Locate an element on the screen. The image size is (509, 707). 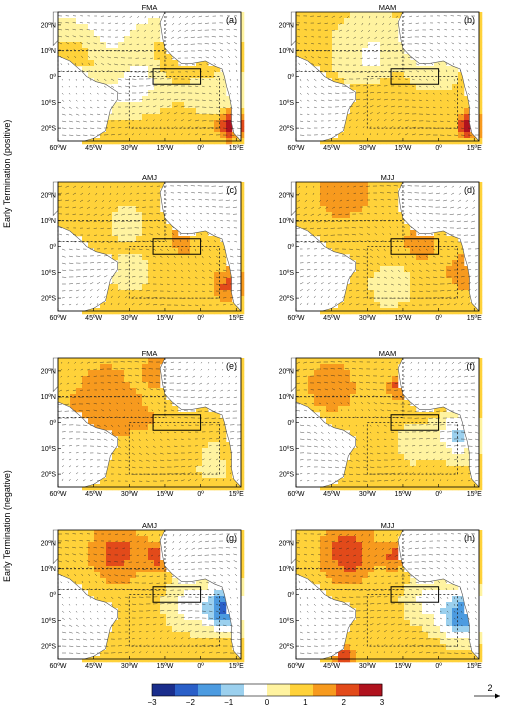
season-title: MJJ is located at coordinates (388, 525).